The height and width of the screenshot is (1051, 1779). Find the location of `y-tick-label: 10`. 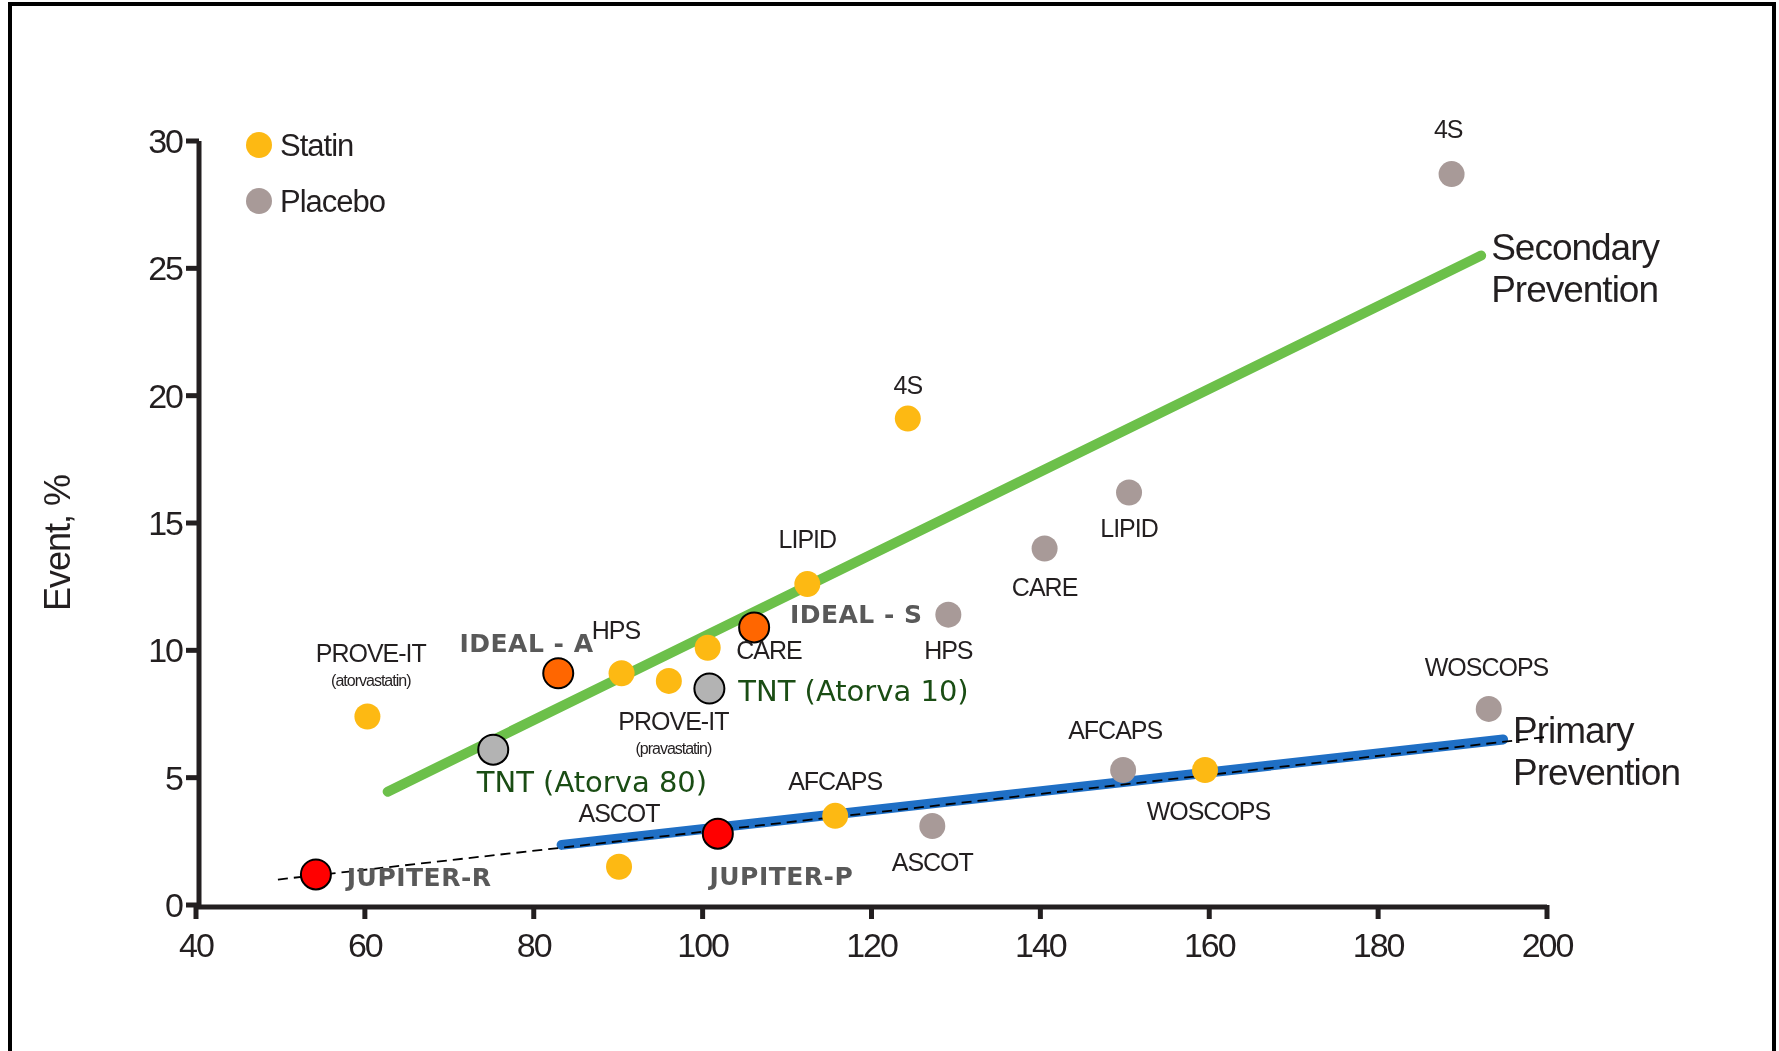

y-tick-label: 10 is located at coordinates (166, 650).